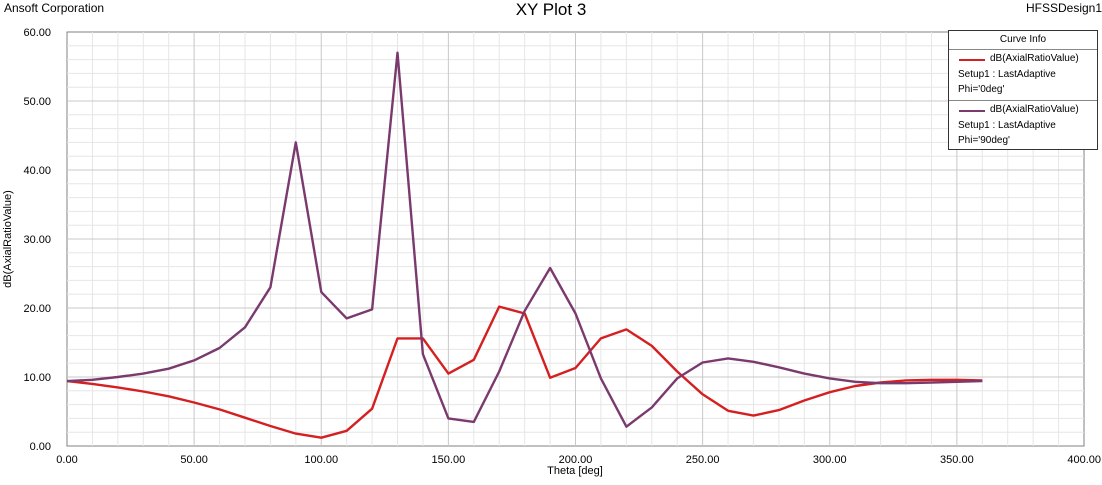 The width and height of the screenshot is (1102, 485). What do you see at coordinates (37, 378) in the screenshot?
I see `y-tick-label: 10.00` at bounding box center [37, 378].